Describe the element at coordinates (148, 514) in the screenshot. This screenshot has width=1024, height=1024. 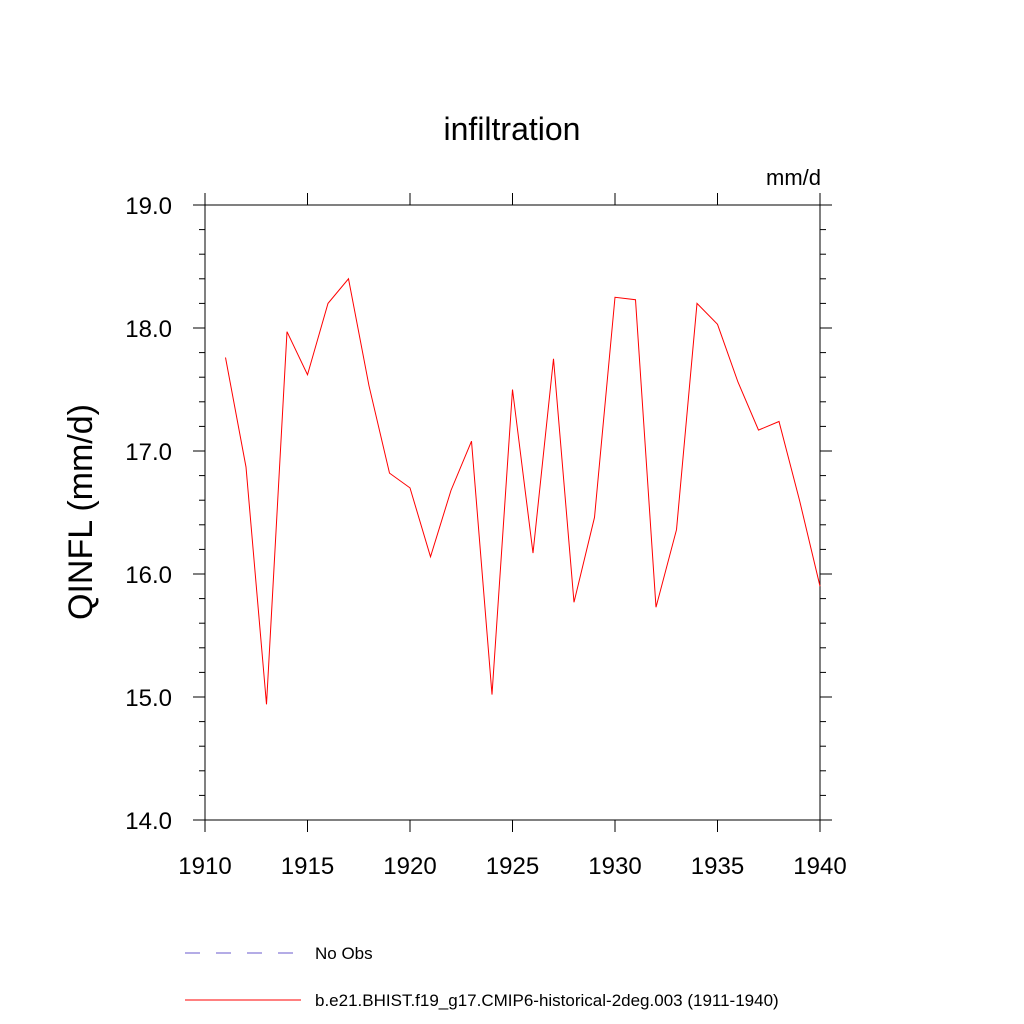
I see `y-tick-labels: 14.0 15.0 16.0 17.0 18.0 19.0` at that location.